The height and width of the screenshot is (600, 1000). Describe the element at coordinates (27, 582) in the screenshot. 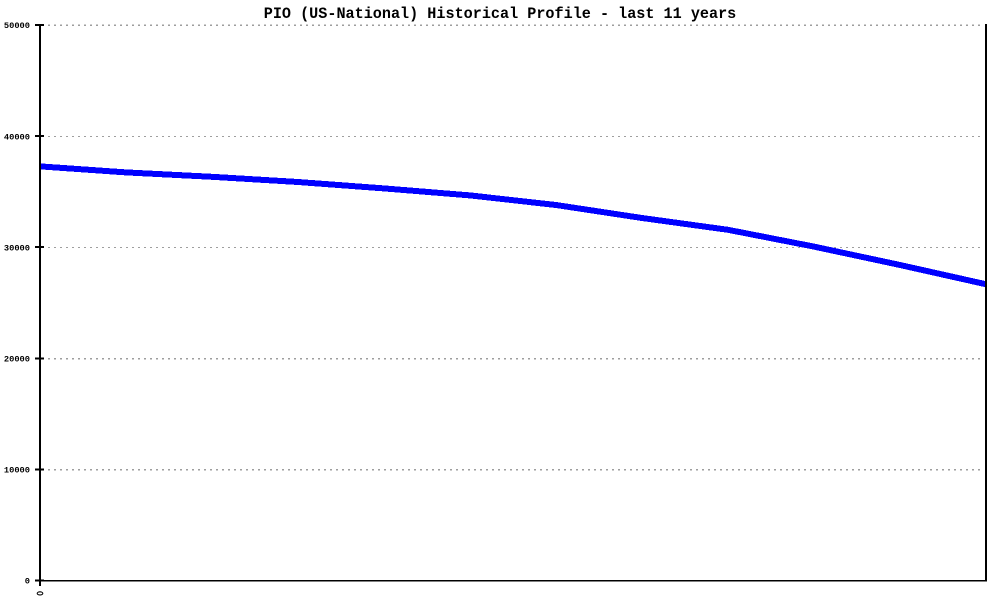

I see `svg-text: 0` at that location.